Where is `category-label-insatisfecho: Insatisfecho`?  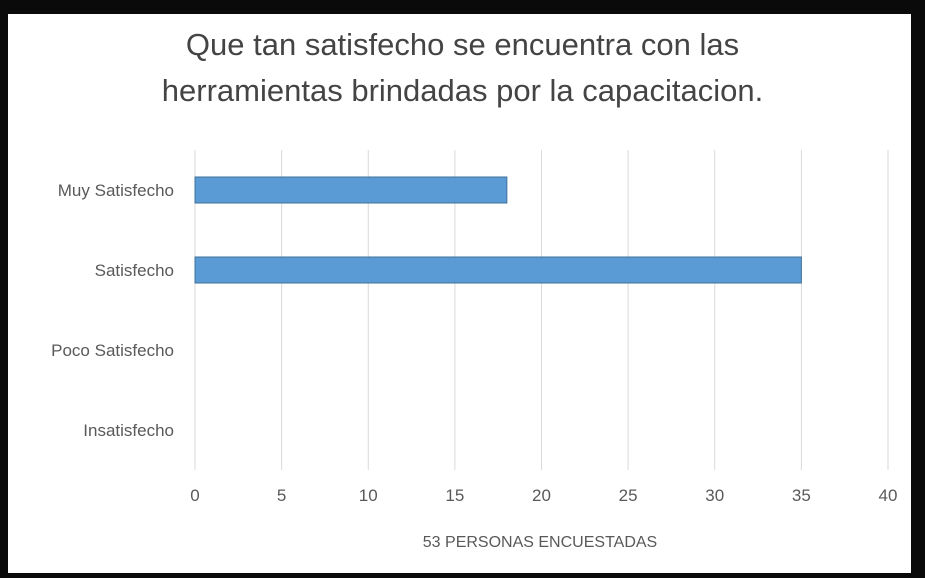
category-label-insatisfecho: Insatisfecho is located at coordinates (128, 430).